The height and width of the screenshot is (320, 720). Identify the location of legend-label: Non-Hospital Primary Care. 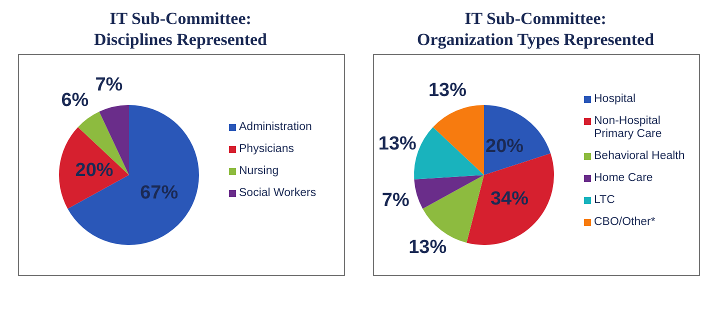
(628, 127).